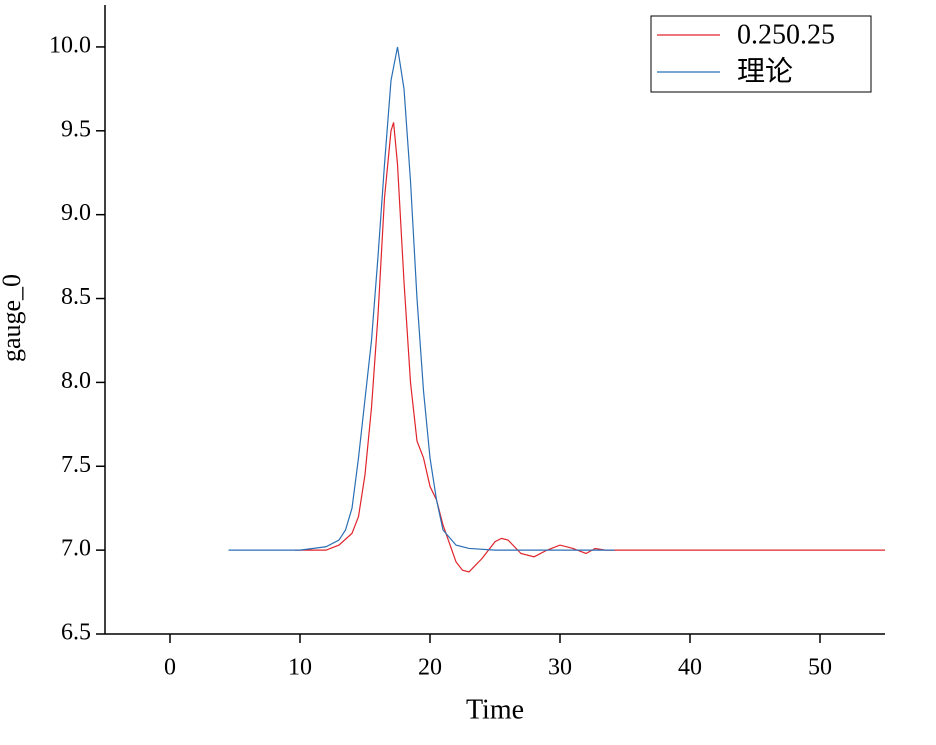 The image size is (936, 745). What do you see at coordinates (76, 465) in the screenshot?
I see `y-tick-label: 7.5` at bounding box center [76, 465].